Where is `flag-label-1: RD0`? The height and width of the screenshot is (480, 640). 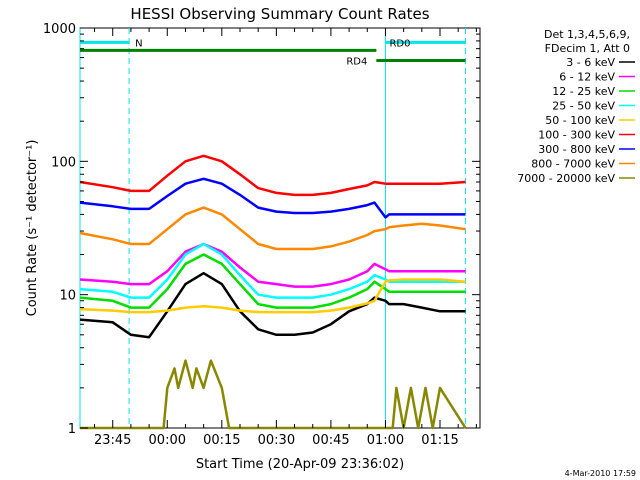 flag-label-1: RD0 is located at coordinates (399, 43).